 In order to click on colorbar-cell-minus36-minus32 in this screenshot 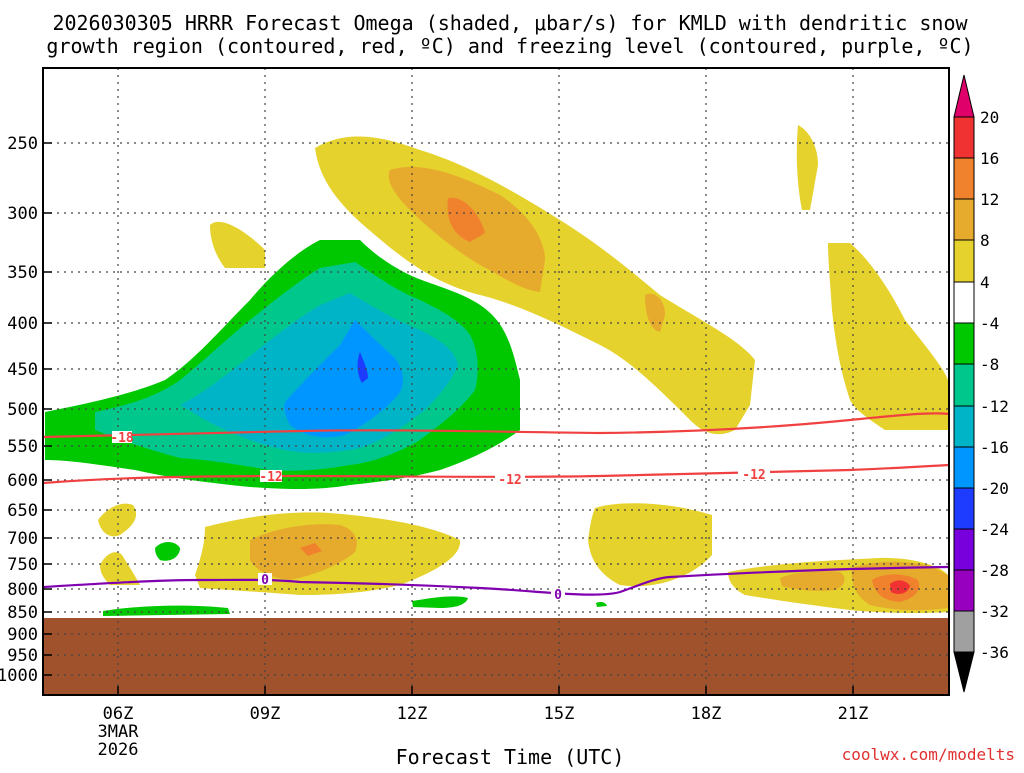, I will do `click(964, 631)`.